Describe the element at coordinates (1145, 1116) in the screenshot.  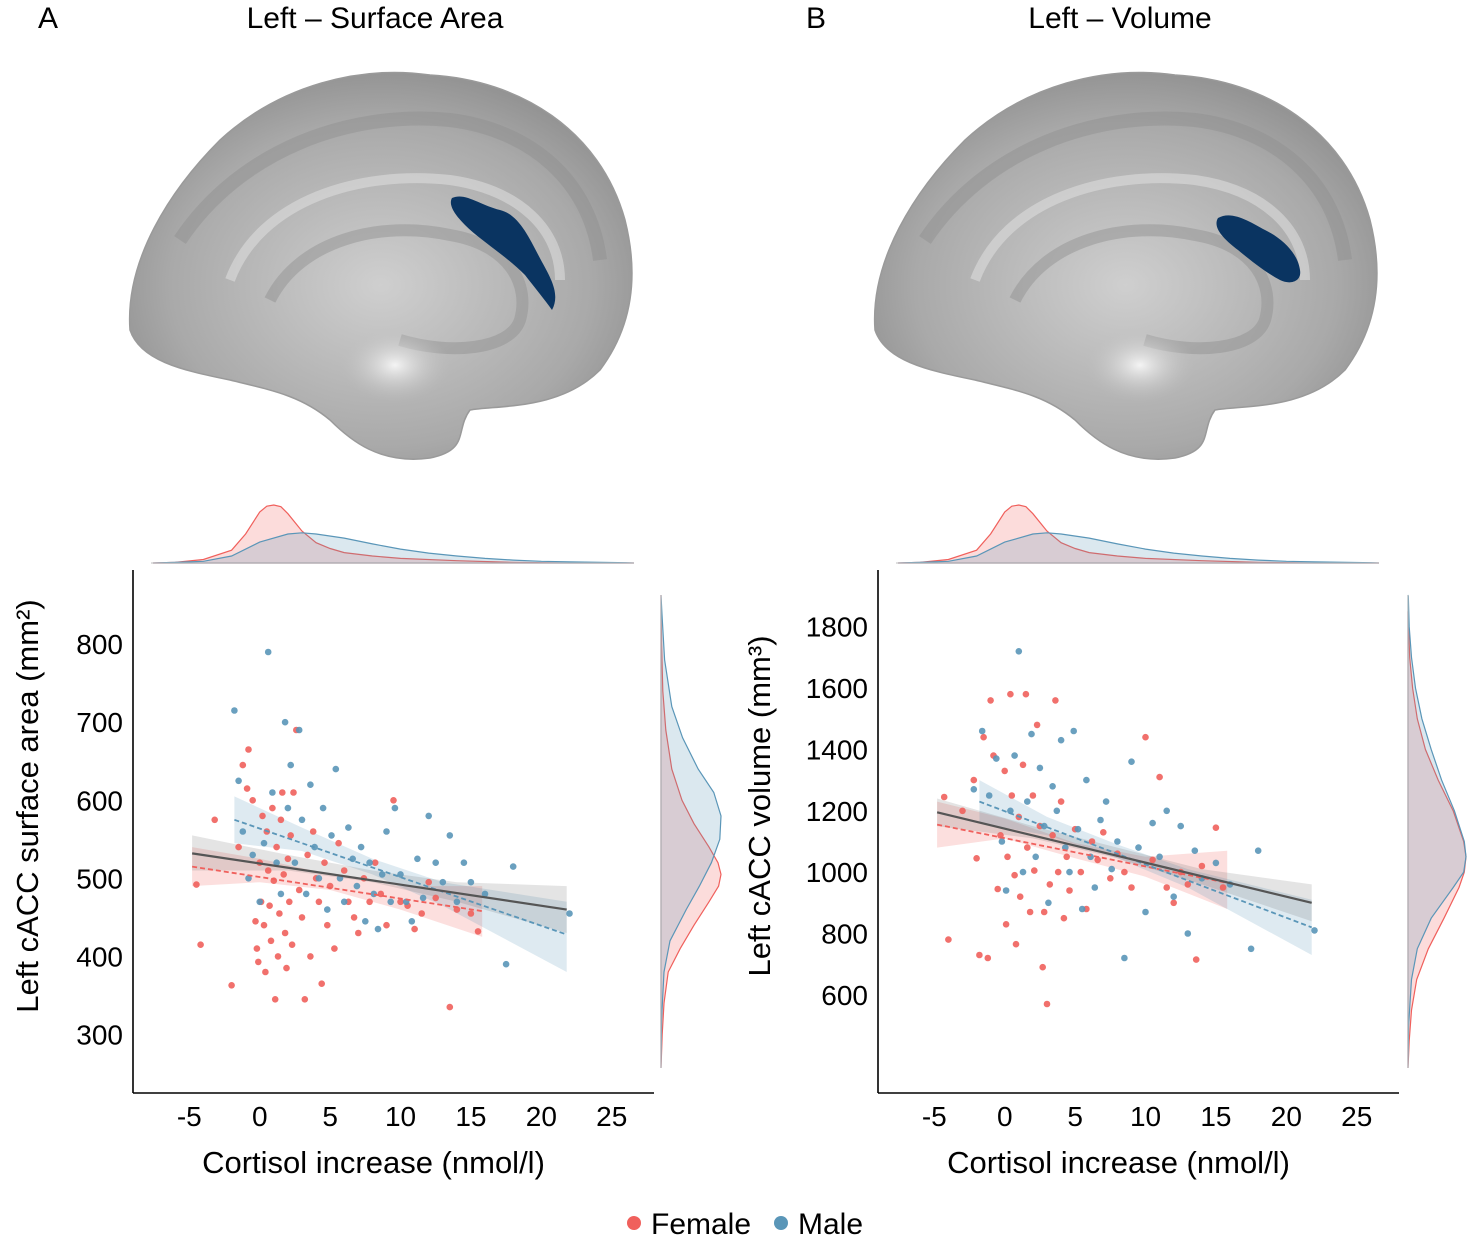
I see `x-tick-label: 10` at that location.